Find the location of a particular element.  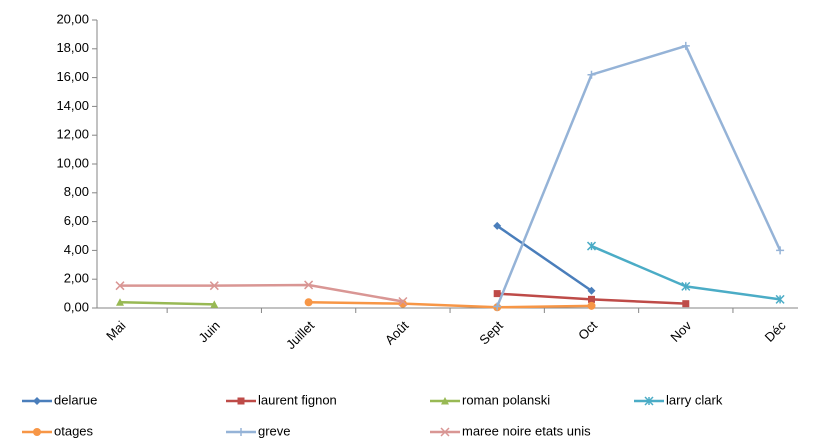

legend-label: roman polanski is located at coordinates (506, 399).